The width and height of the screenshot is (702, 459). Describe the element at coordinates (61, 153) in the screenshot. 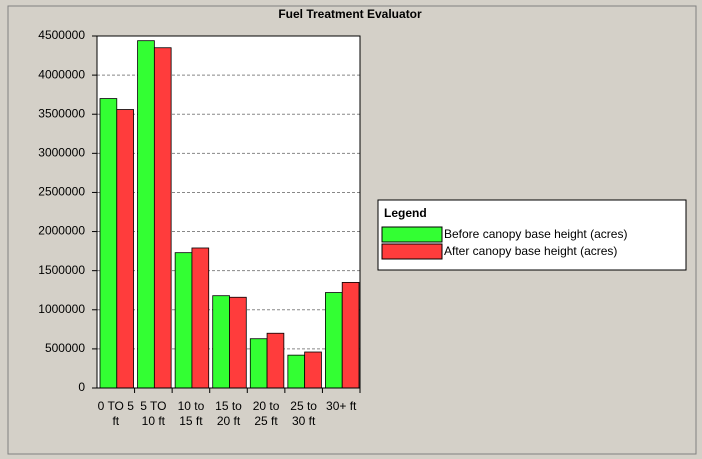

I see `y-tick-label: 3000000` at that location.